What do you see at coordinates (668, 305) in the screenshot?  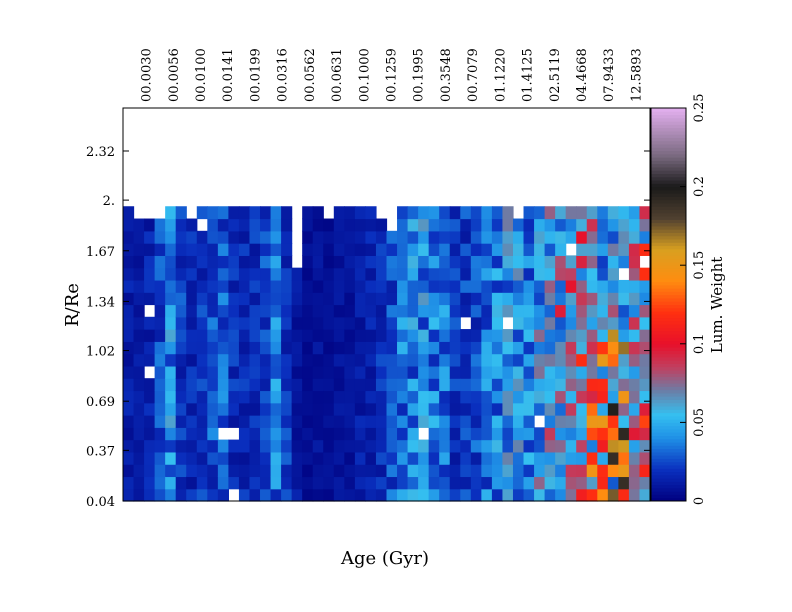 I see `colorbar` at bounding box center [668, 305].